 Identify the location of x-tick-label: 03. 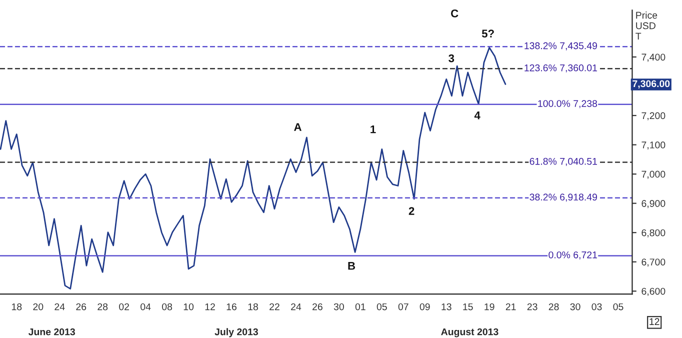
(597, 306).